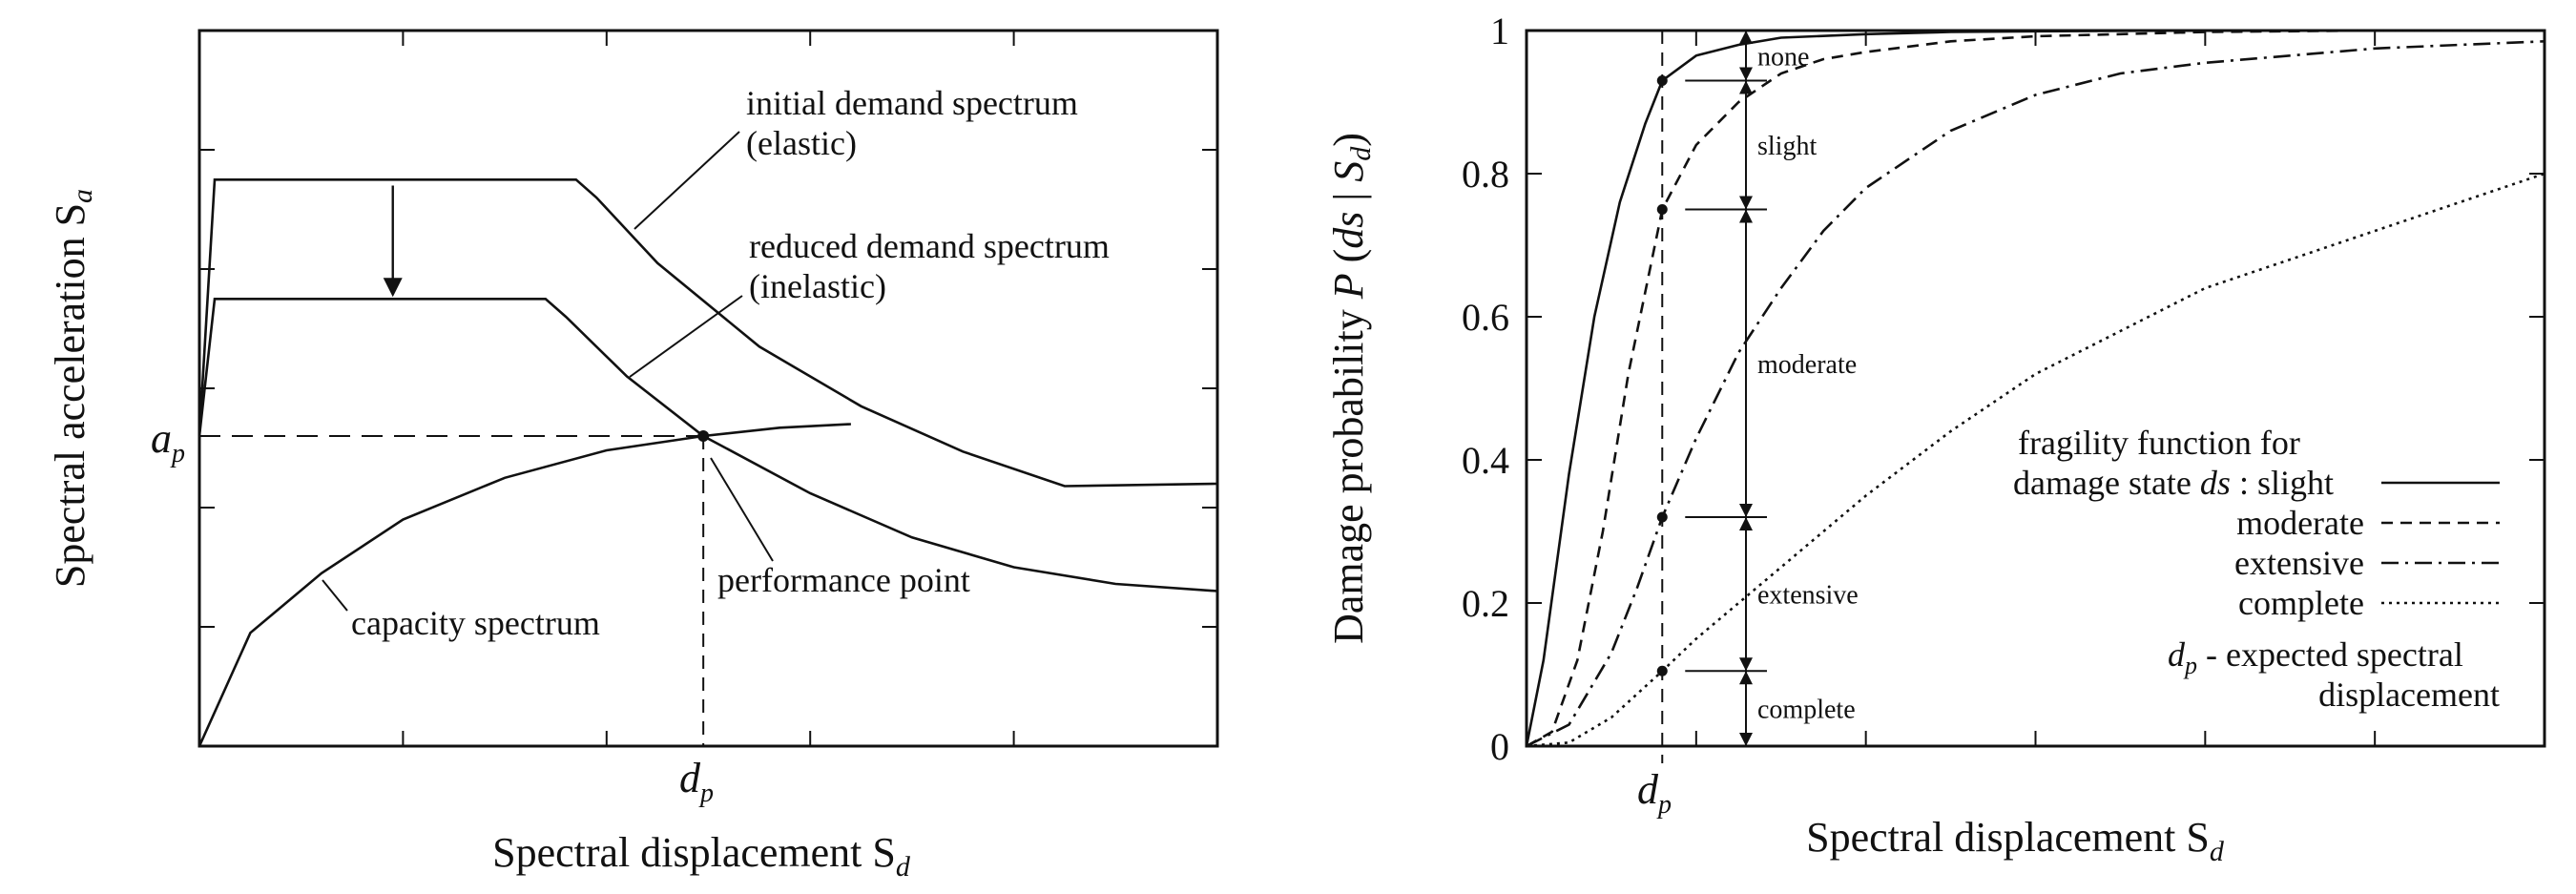 This screenshot has height=894, width=2576. What do you see at coordinates (1485, 317) in the screenshot?
I see `right-y-tick-label: 0.6` at bounding box center [1485, 317].